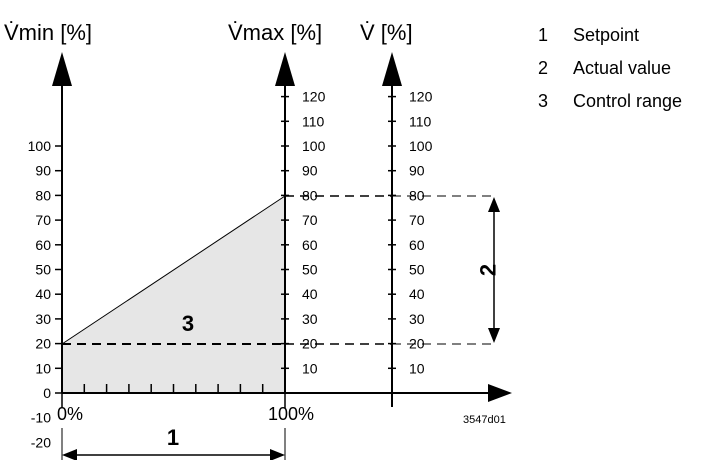 The image size is (702, 460). I want to click on vmax-axis-title: V̇max [%], so click(275, 32).